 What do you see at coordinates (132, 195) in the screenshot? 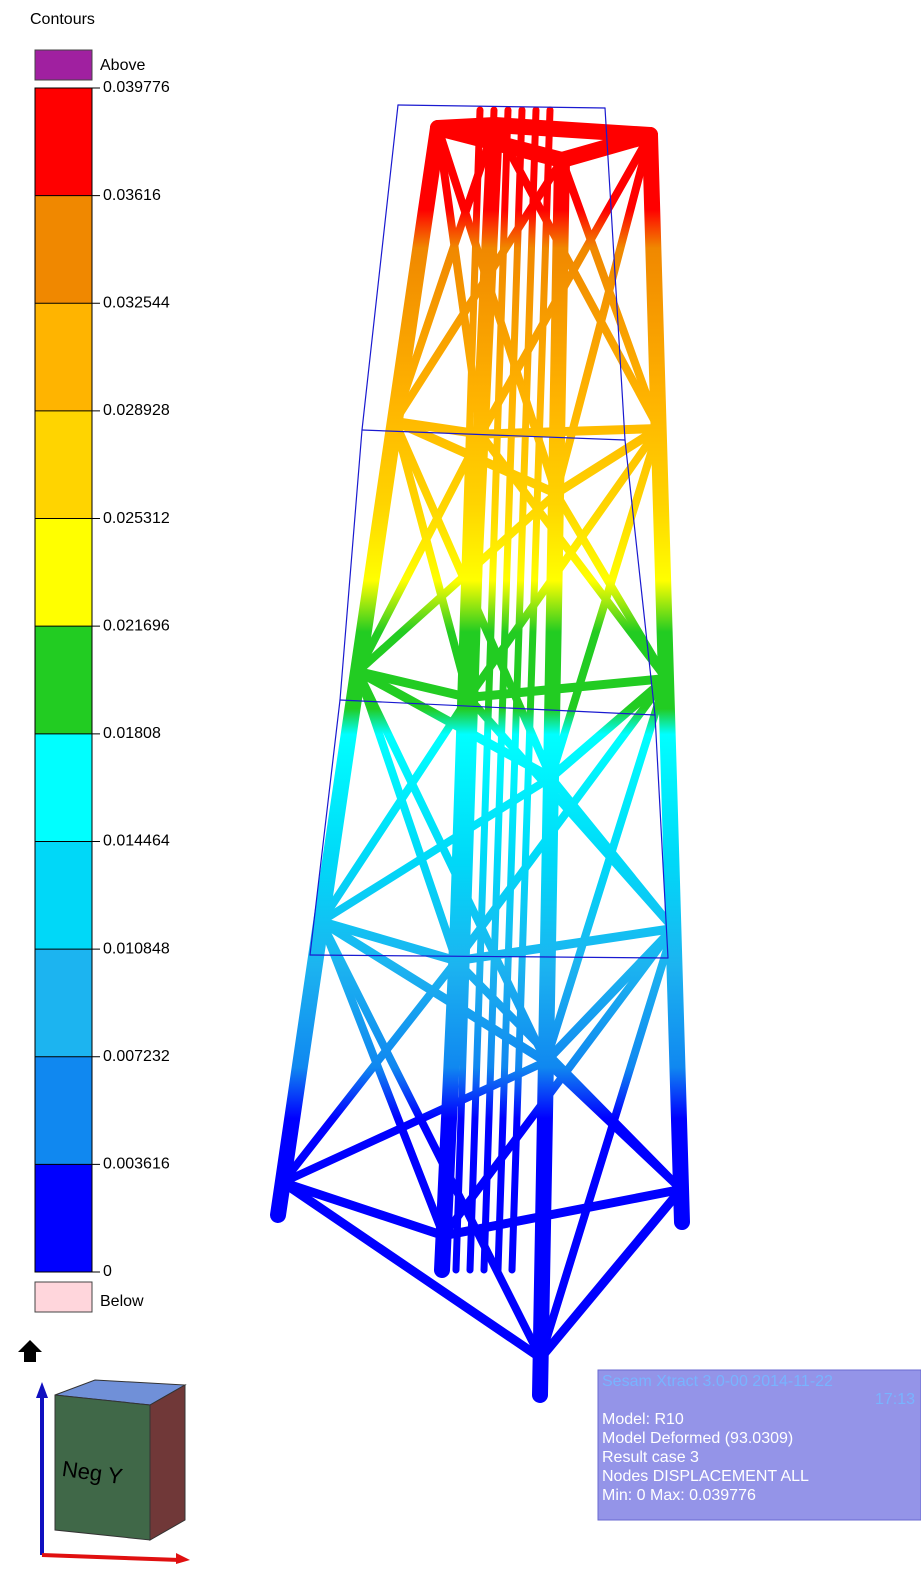
I see `legend-level: 0.03616` at bounding box center [132, 195].